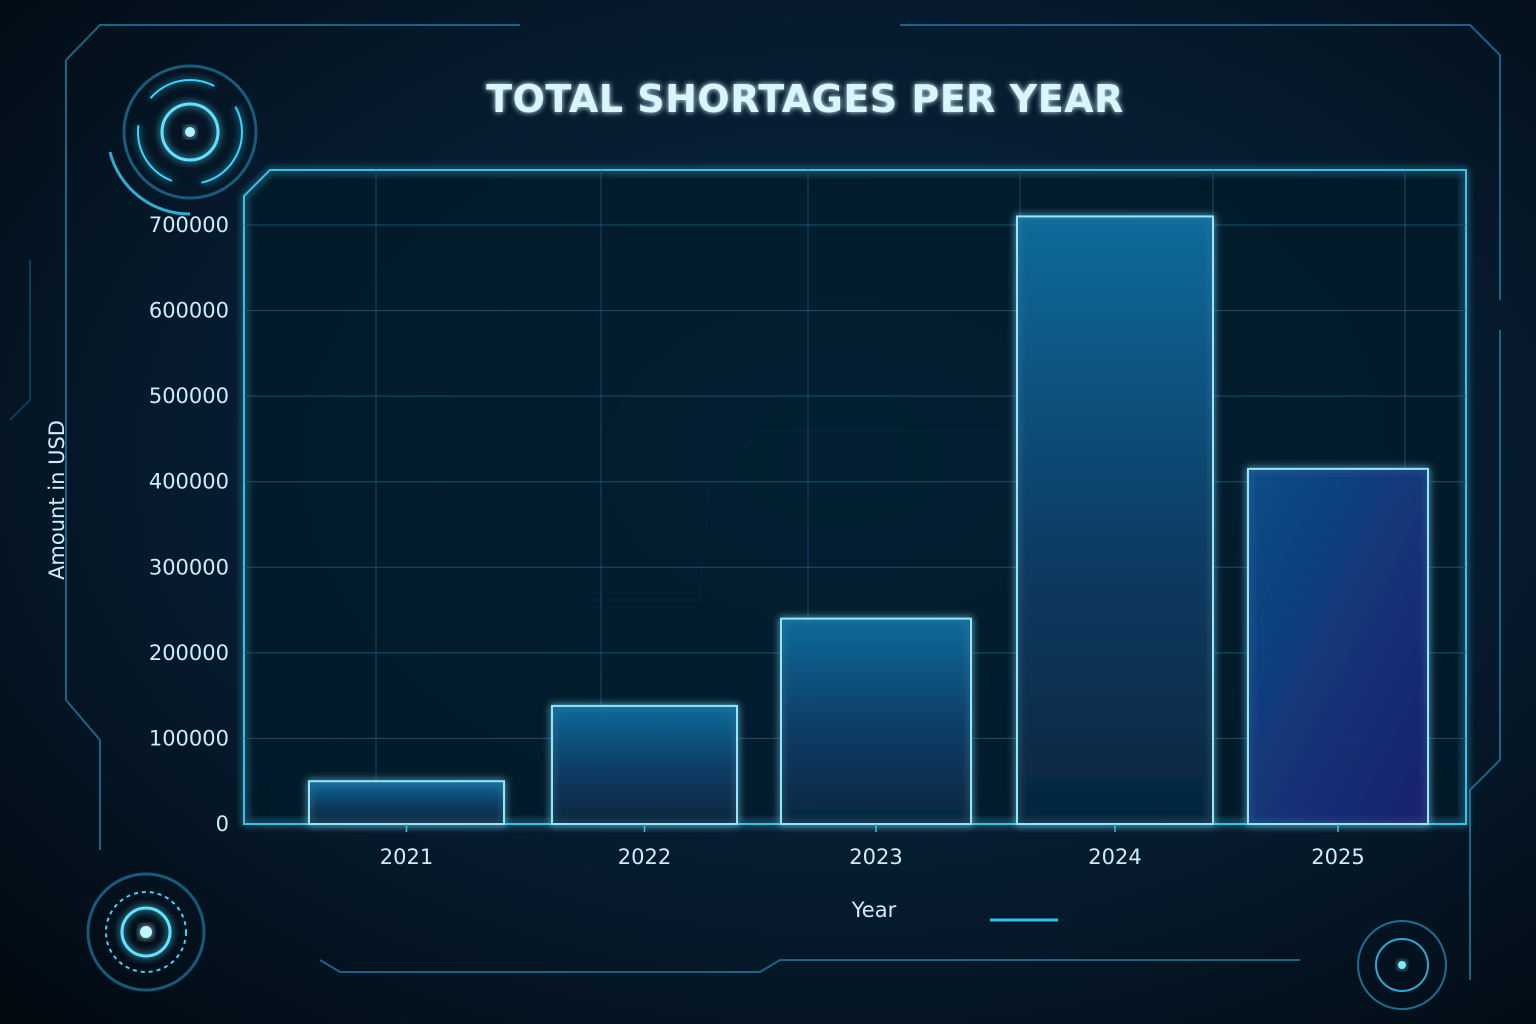  Describe the element at coordinates (189, 225) in the screenshot. I see `y-tick-label: 700000` at that location.